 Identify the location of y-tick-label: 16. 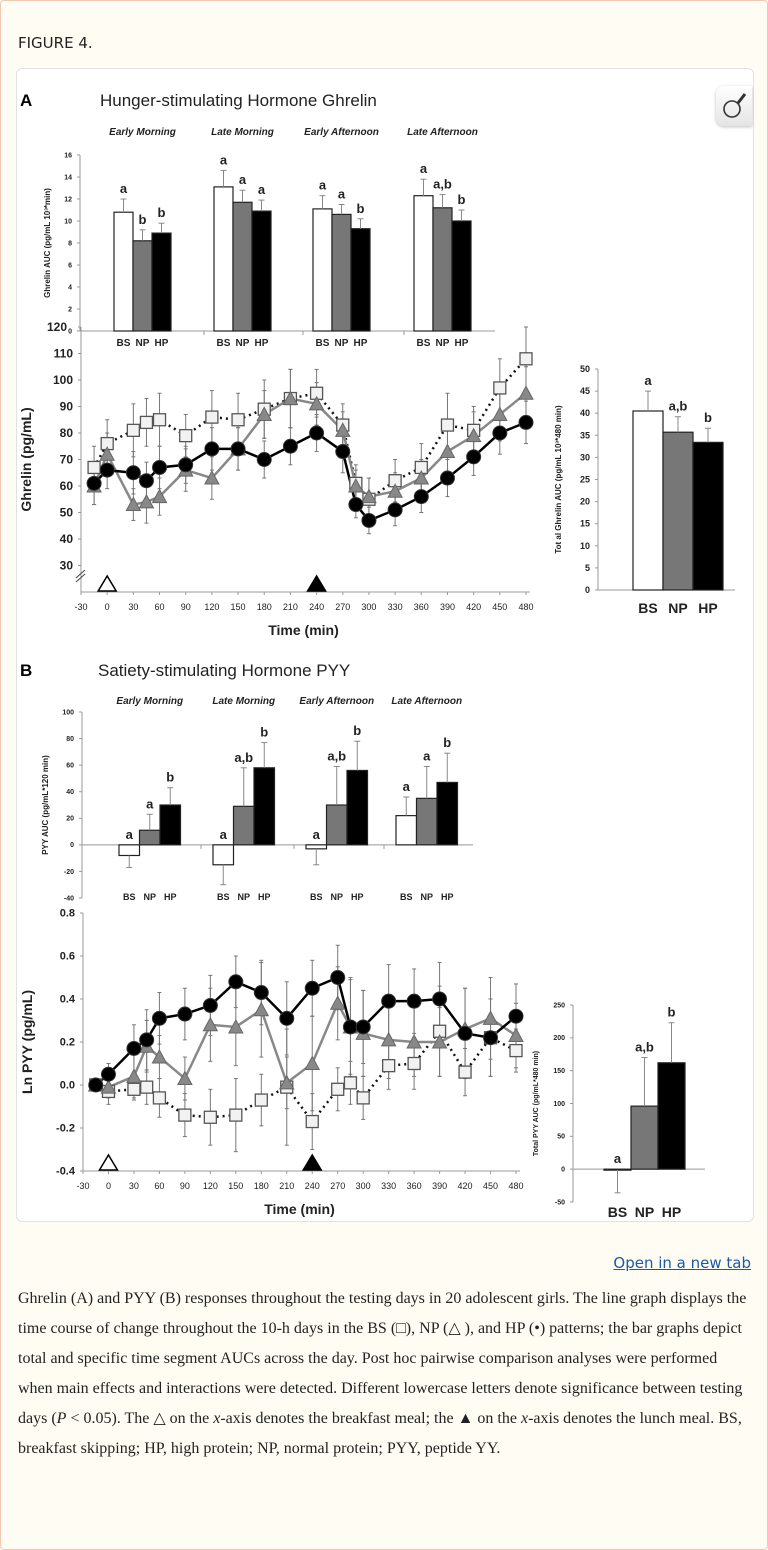
(68, 155).